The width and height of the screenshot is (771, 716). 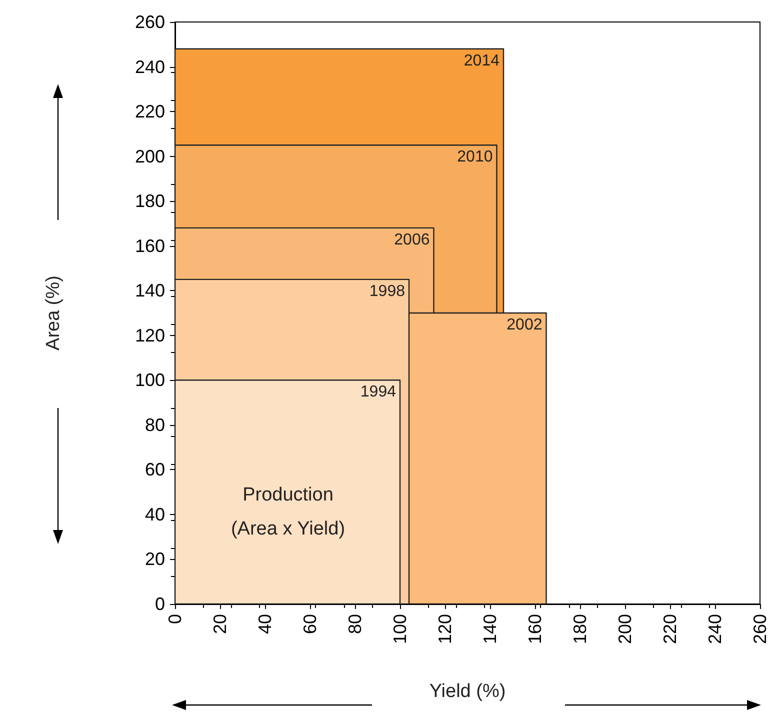 I want to click on series-label: 1998, so click(x=387, y=291).